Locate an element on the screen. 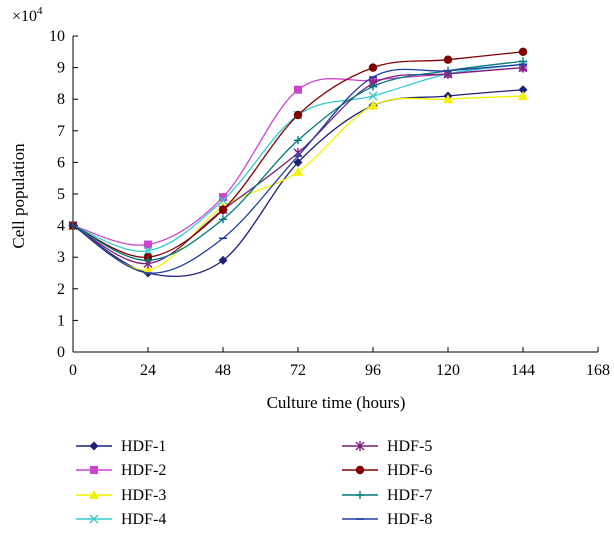 The image size is (614, 544). x-tick-label: 144 is located at coordinates (523, 370).